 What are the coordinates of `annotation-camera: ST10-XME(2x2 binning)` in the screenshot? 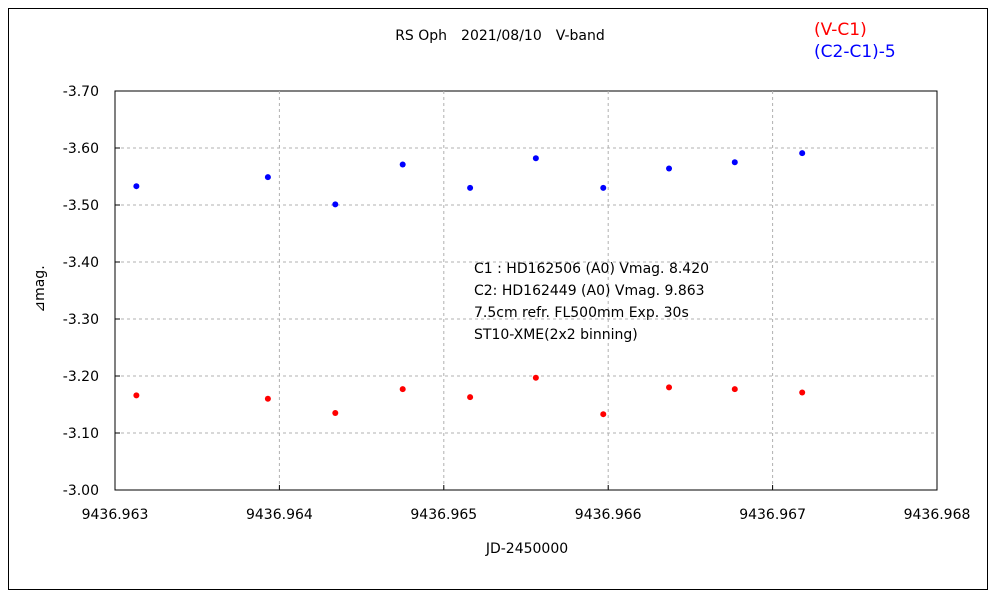 It's located at (556, 335).